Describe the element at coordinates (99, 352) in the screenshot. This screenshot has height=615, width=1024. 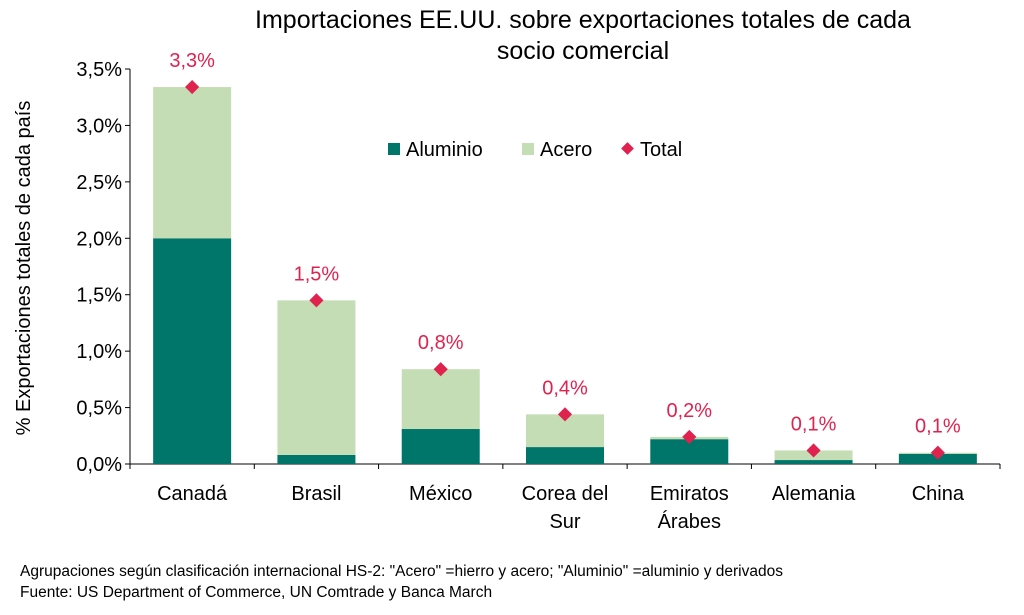
I see `y-tick-label: 1,0%` at that location.